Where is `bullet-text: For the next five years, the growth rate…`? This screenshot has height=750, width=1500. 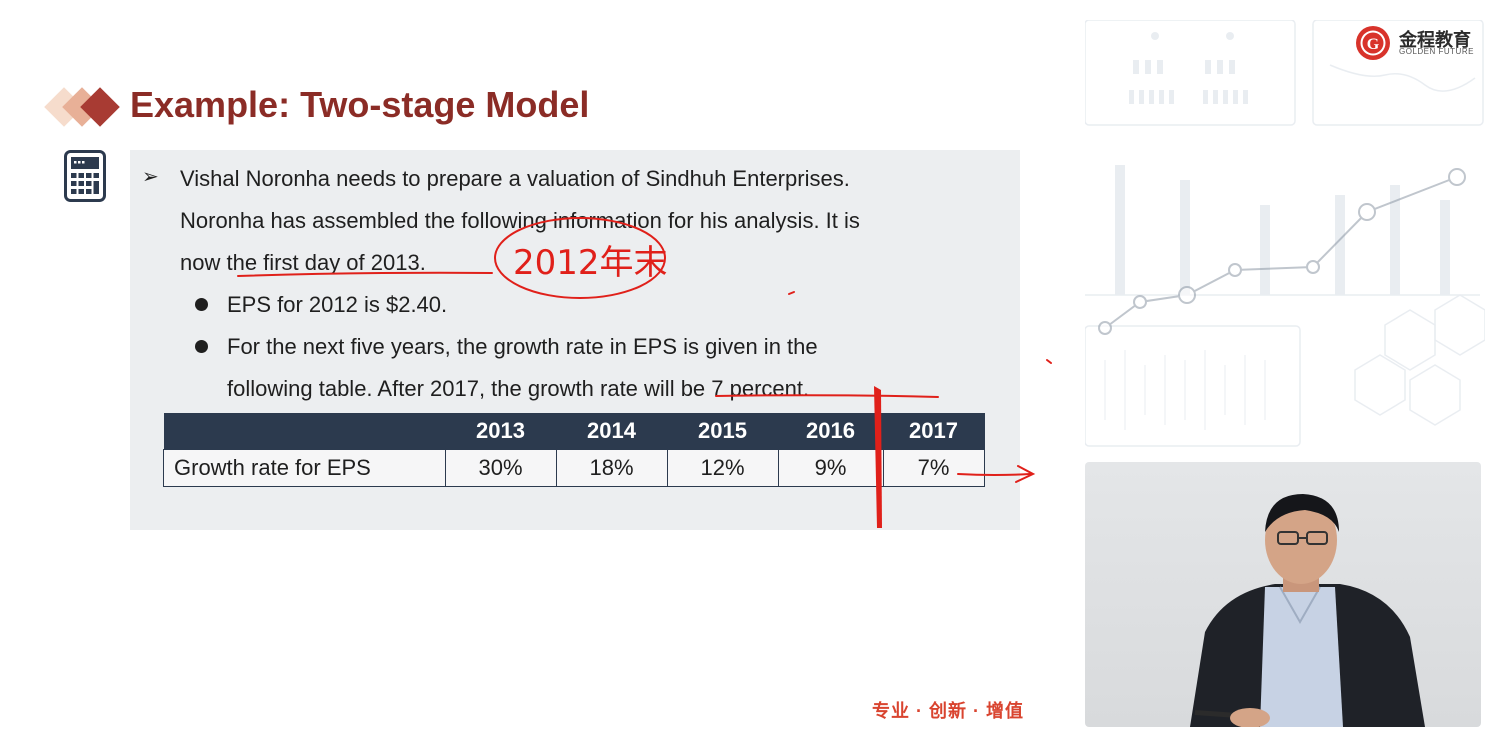 bullet-text: For the next five years, the growth rate… is located at coordinates (522, 346).